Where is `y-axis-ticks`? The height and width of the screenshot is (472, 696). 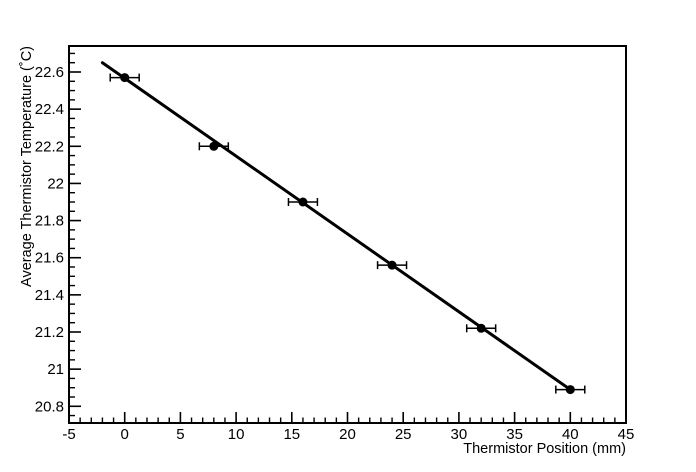
y-axis-ticks is located at coordinates (75, 234).